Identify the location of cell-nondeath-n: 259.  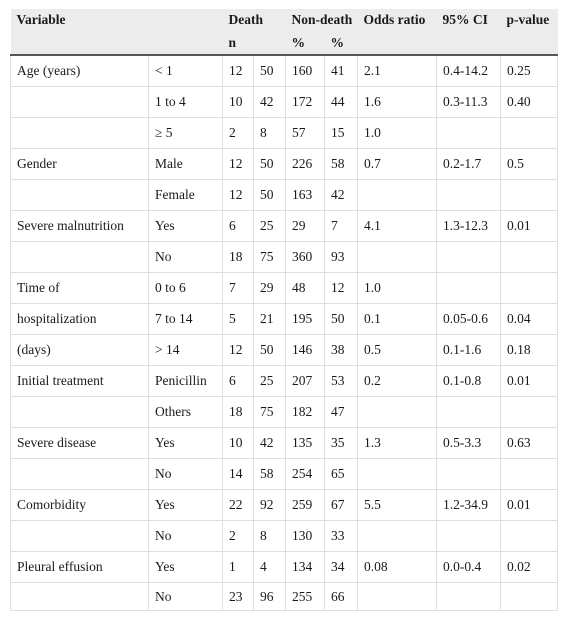
(305, 505).